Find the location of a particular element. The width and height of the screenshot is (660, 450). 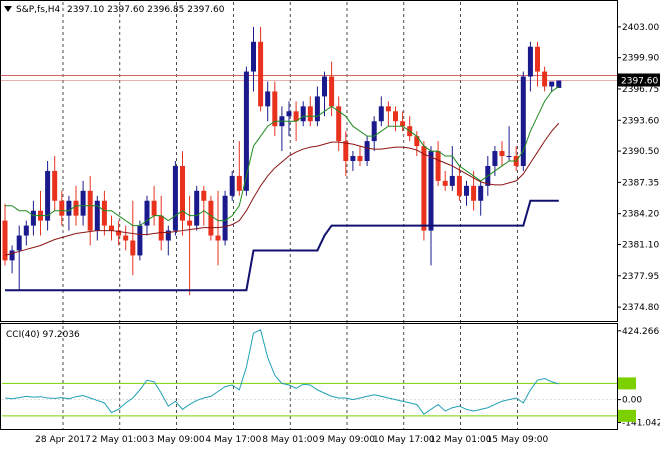

price-tick-label: 2381.10 is located at coordinates (640, 245).